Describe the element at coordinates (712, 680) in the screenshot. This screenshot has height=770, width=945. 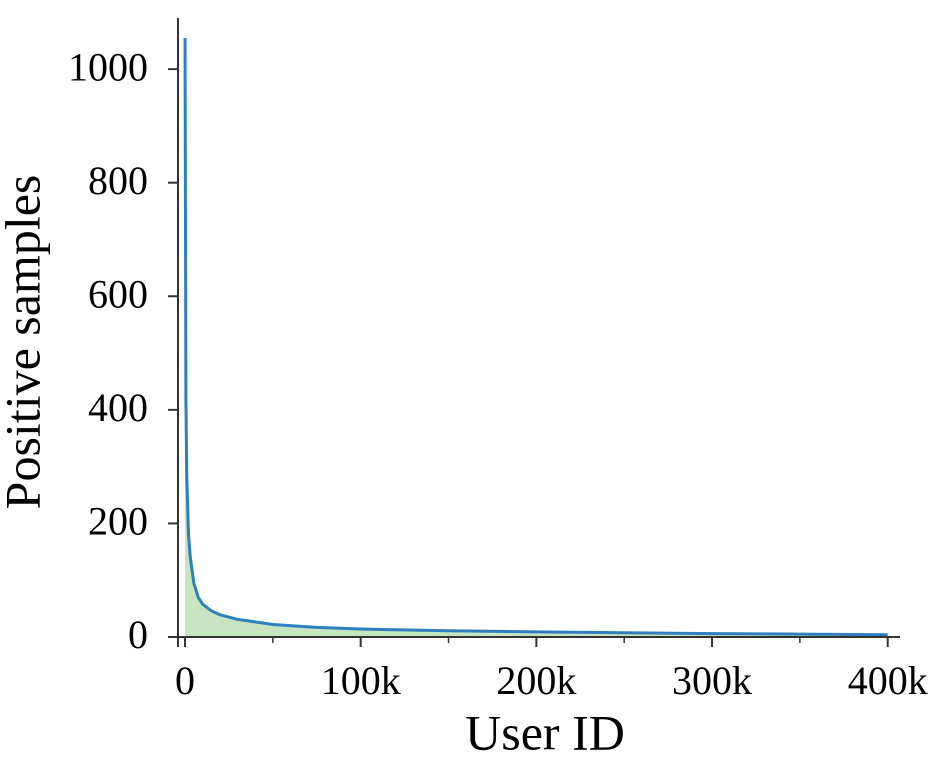
I see `x-tick-label: 300k` at that location.